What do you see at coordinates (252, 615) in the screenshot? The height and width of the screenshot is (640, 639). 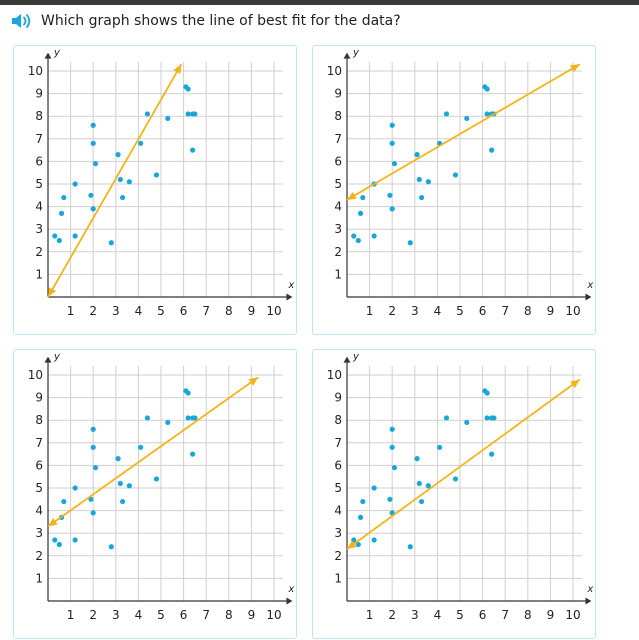 I see `x-tick-label: 9` at bounding box center [252, 615].